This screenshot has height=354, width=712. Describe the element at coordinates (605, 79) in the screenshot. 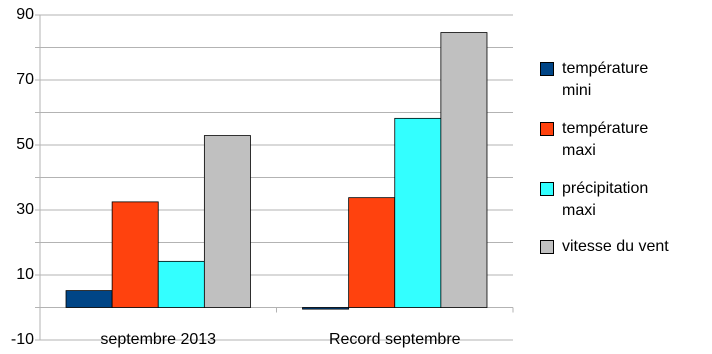

I see `legend-label: température mini` at that location.